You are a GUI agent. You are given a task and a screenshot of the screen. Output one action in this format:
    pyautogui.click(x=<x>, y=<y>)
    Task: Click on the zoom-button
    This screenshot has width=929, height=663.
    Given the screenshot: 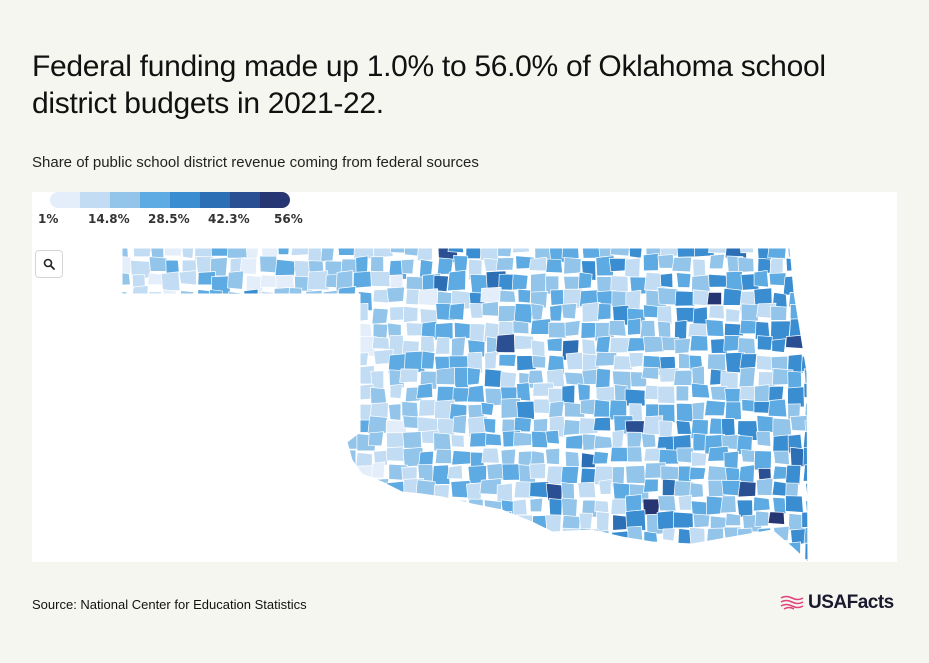 What is the action you would take?
    pyautogui.click(x=49, y=264)
    